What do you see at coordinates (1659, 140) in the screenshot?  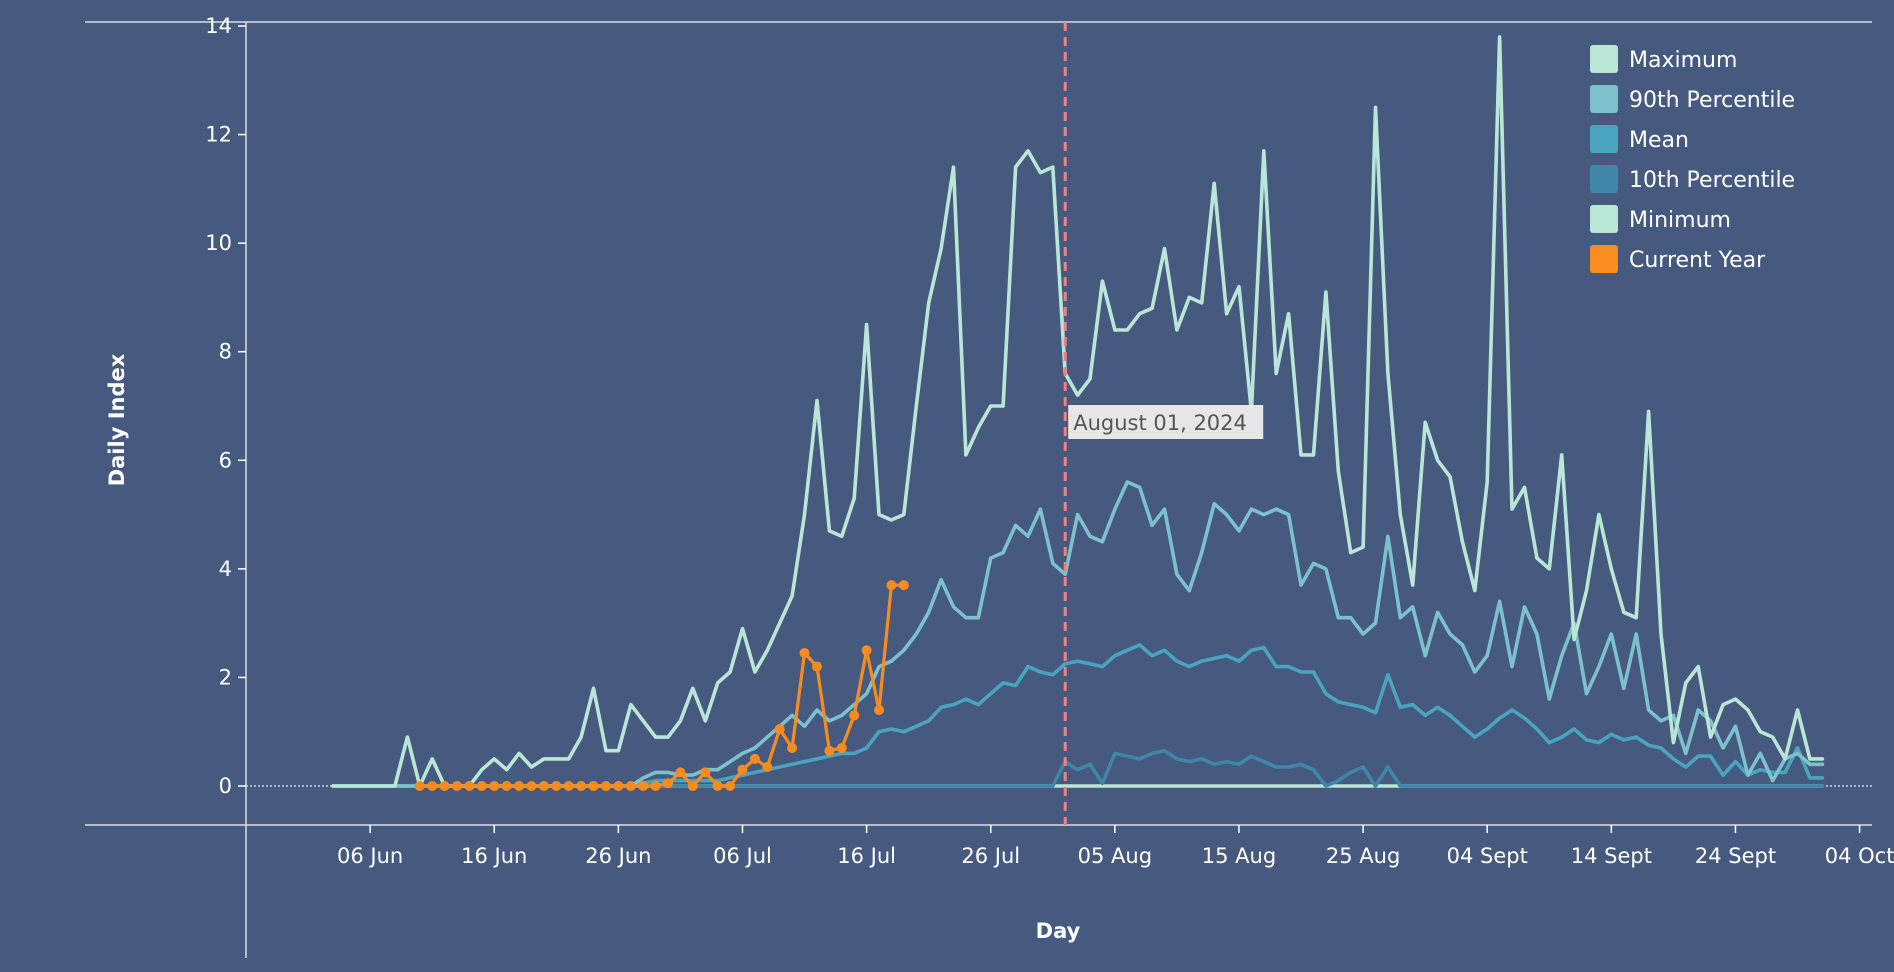 I see `legend-label: Mean` at bounding box center [1659, 140].